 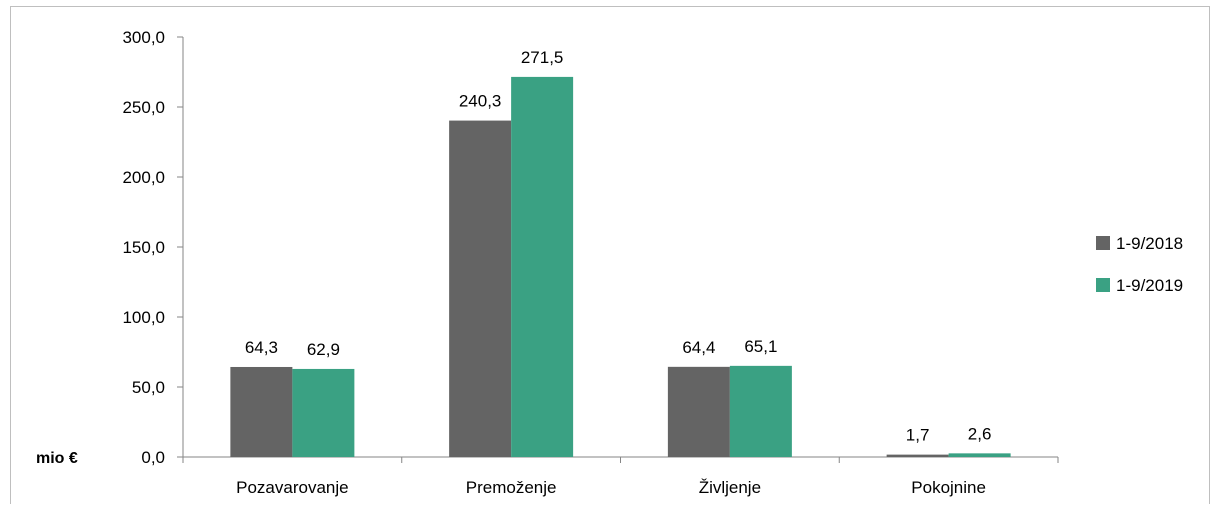 I want to click on x-category-label: Pokojnine, so click(x=948, y=487).